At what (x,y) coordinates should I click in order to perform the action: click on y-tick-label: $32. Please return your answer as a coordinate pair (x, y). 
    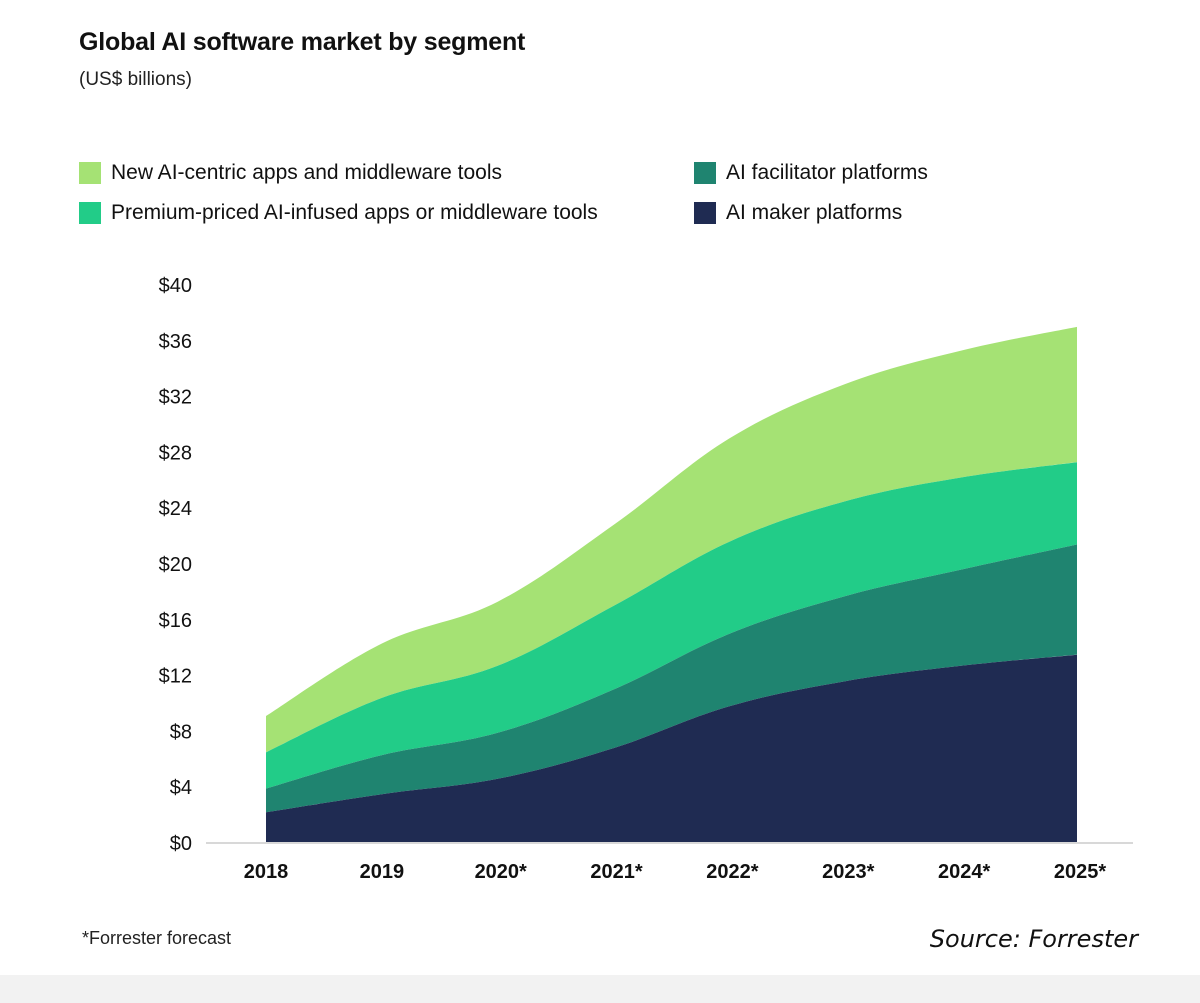
    Looking at the image, I should click on (175, 398).